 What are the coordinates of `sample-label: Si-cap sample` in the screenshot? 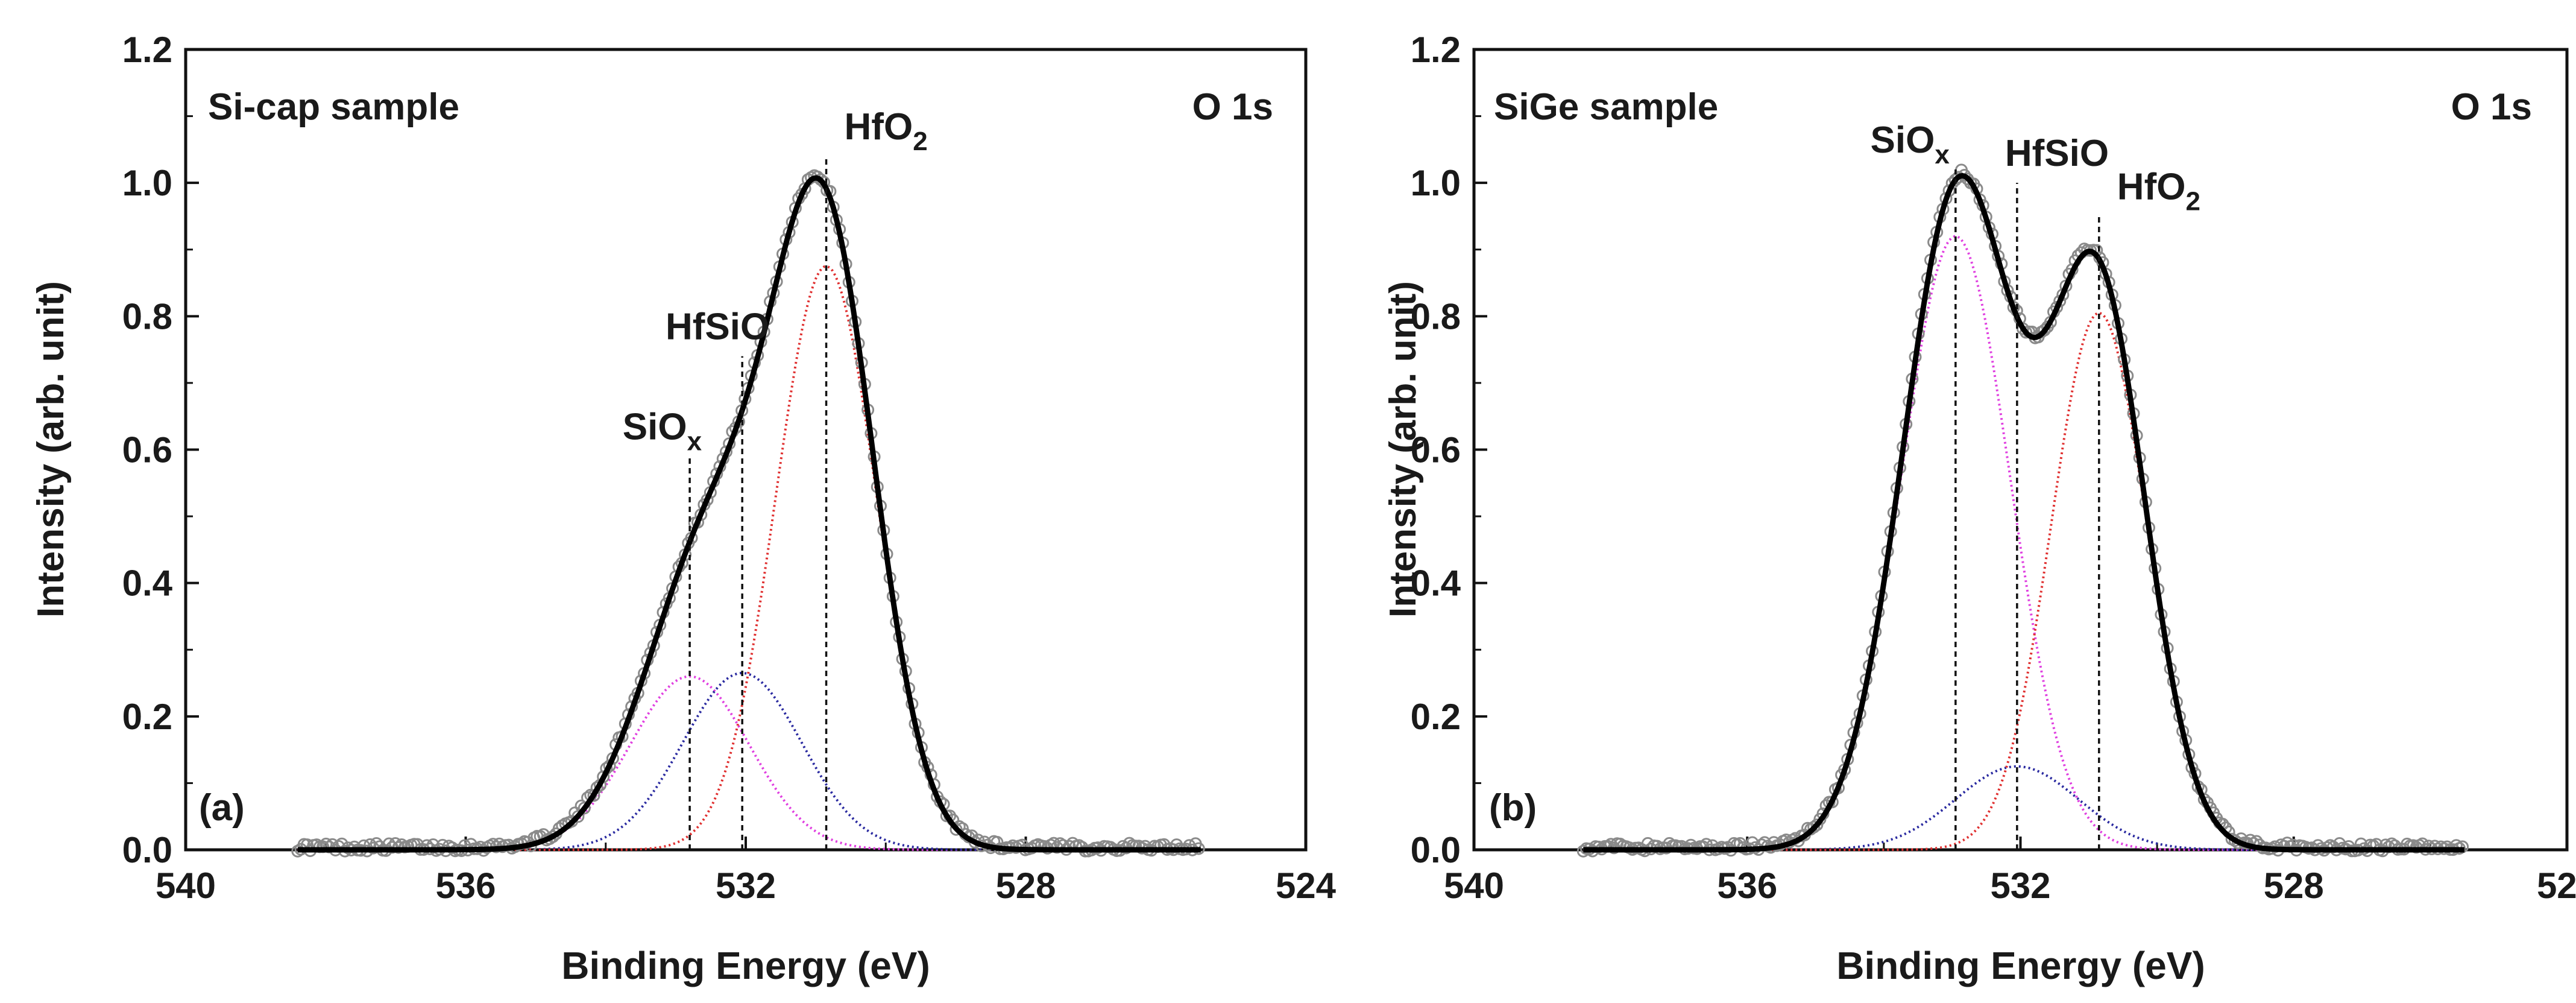 It's located at (333, 107).